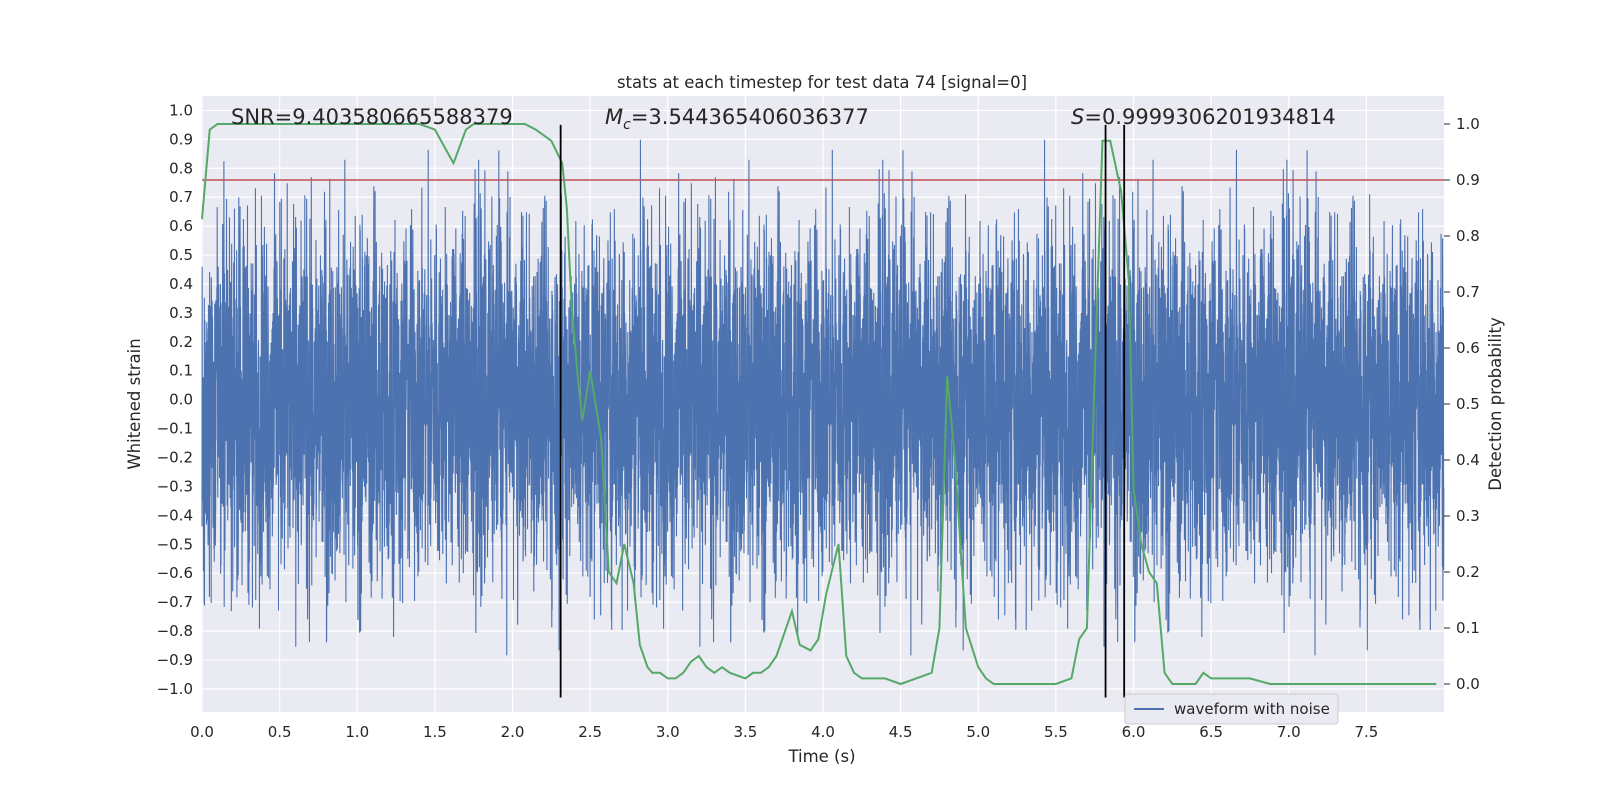 The width and height of the screenshot is (1600, 800). What do you see at coordinates (175, 458) in the screenshot?
I see `y-tick-label-left: −0.2` at bounding box center [175, 458].